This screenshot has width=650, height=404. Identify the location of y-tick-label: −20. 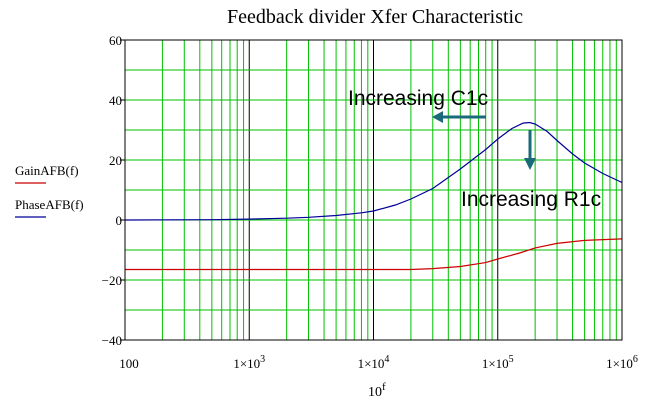
(112, 280).